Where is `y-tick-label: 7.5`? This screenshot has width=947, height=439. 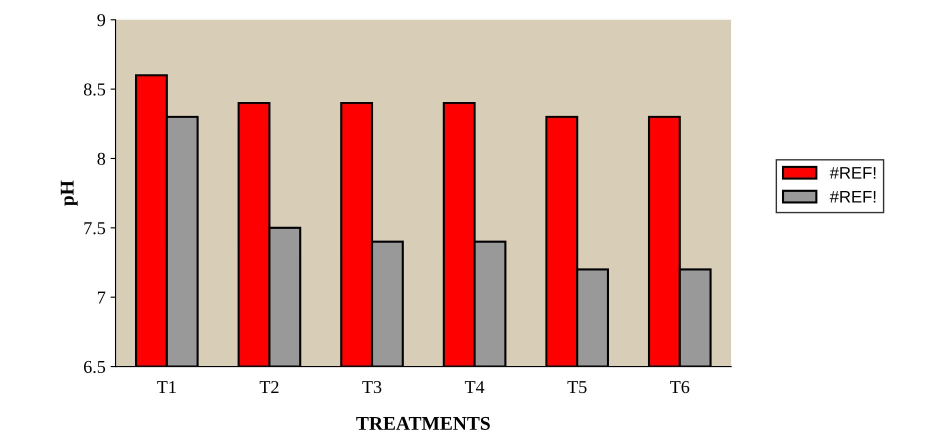
y-tick-label: 7.5 is located at coordinates (95, 228).